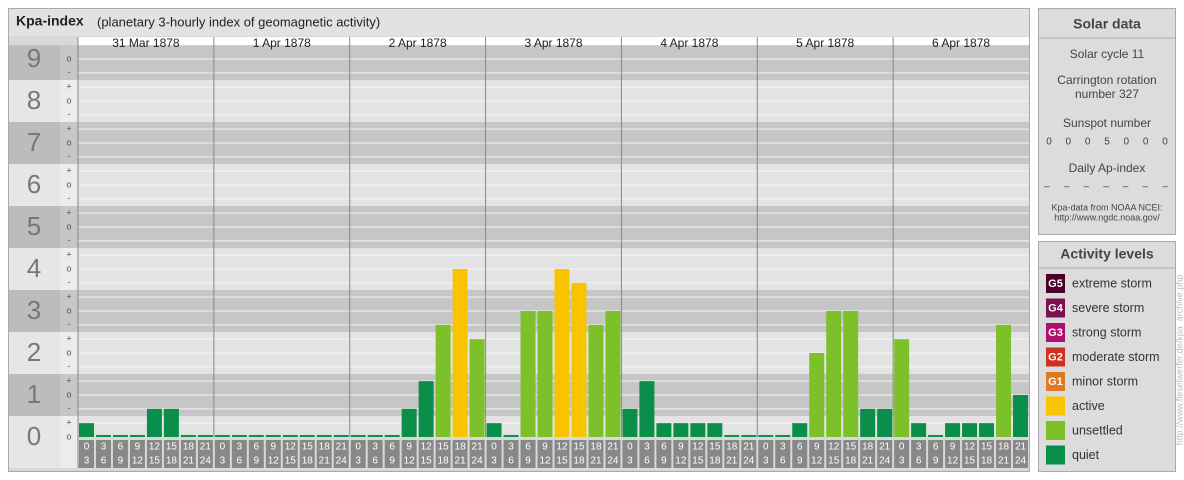 The width and height of the screenshot is (1184, 480). Describe the element at coordinates (34, 394) in the screenshot. I see `y-tick-label: 1` at that location.